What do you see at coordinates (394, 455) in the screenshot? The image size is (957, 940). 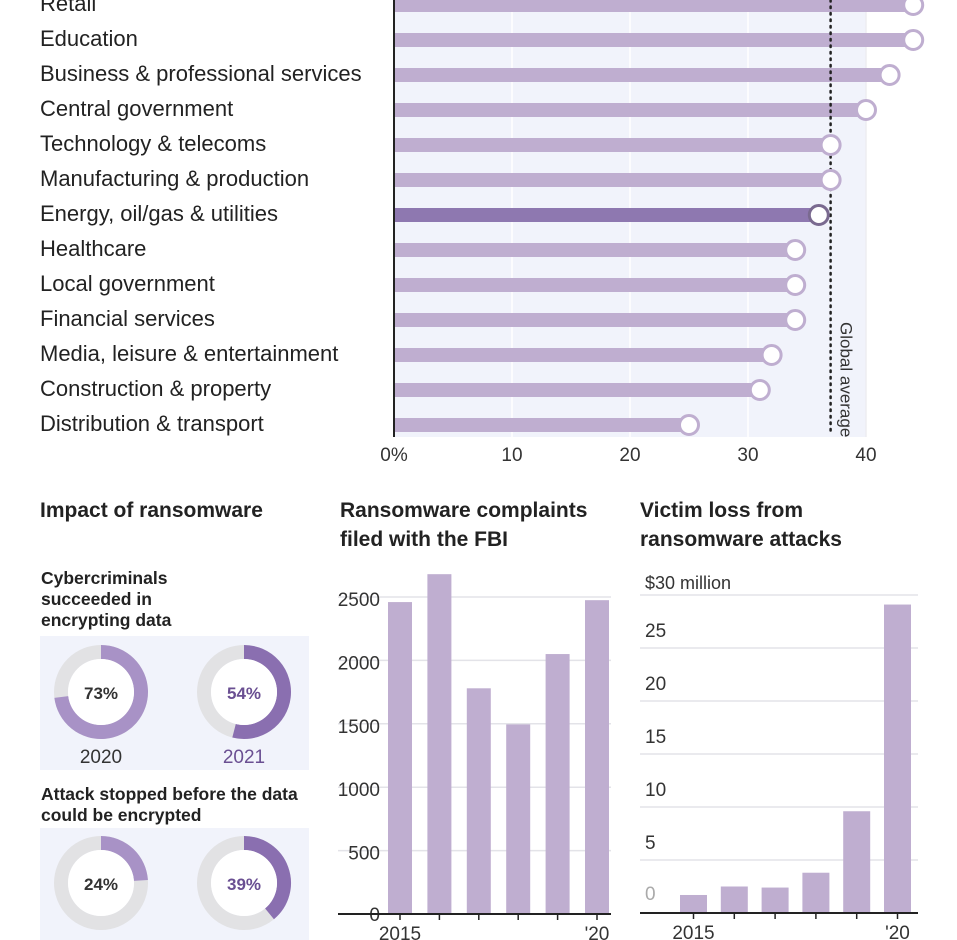 I see `x-tick-label: 0%` at bounding box center [394, 455].